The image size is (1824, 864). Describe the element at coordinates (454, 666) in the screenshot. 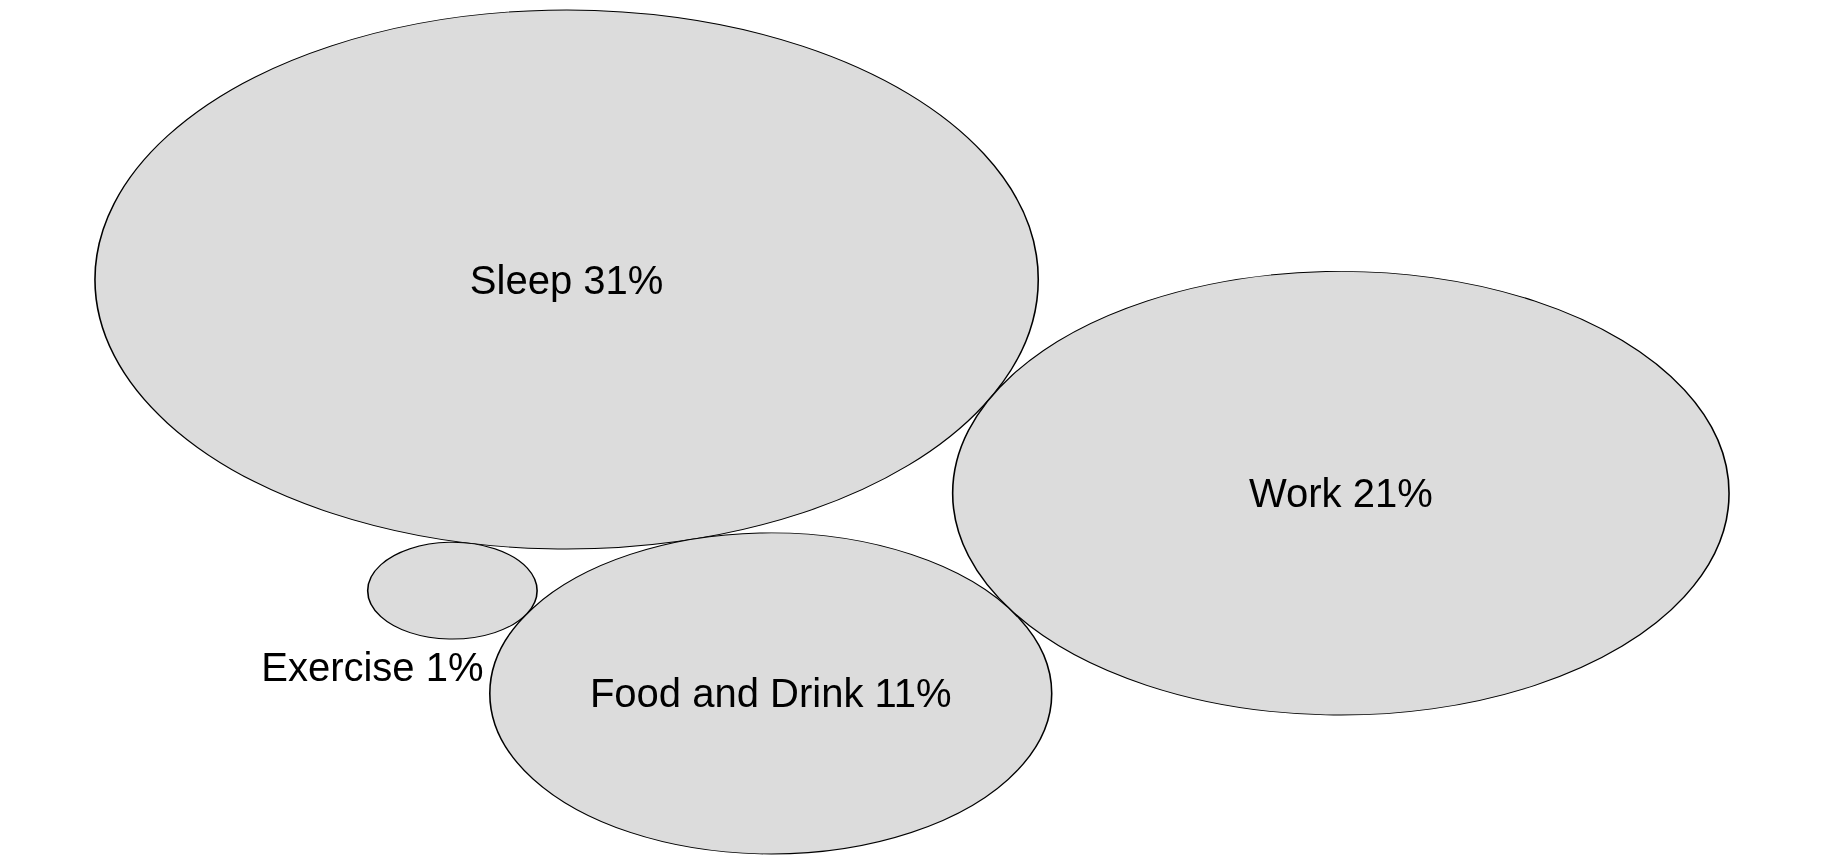

I see `data-label: 1%` at that location.